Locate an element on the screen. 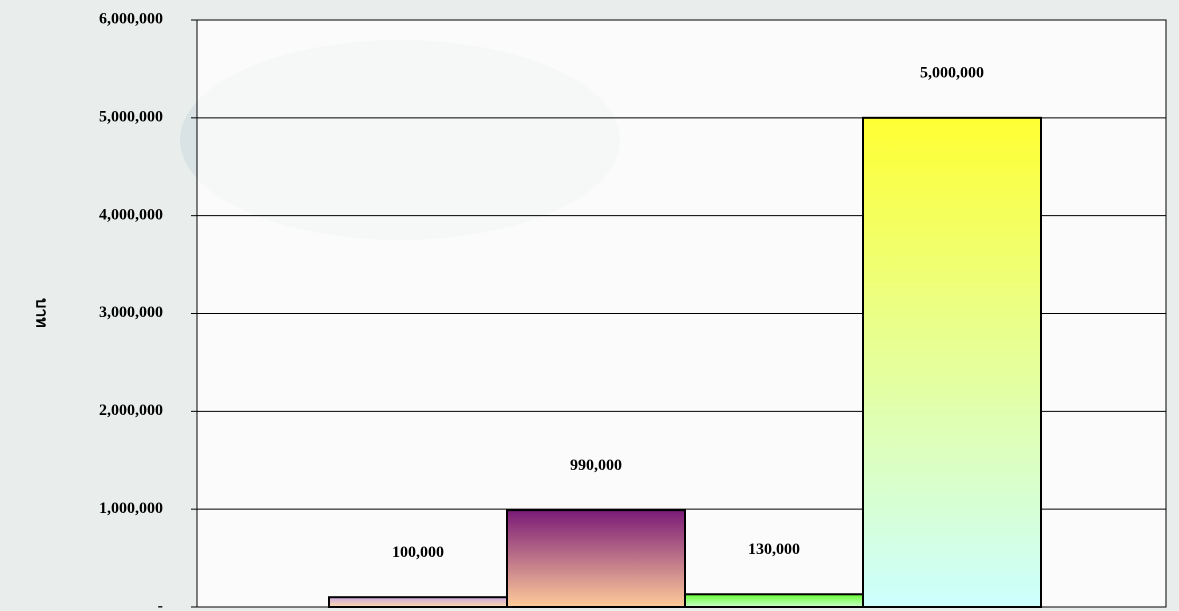 This screenshot has width=1179, height=611. value-label: 5,000,000 is located at coordinates (952, 73).